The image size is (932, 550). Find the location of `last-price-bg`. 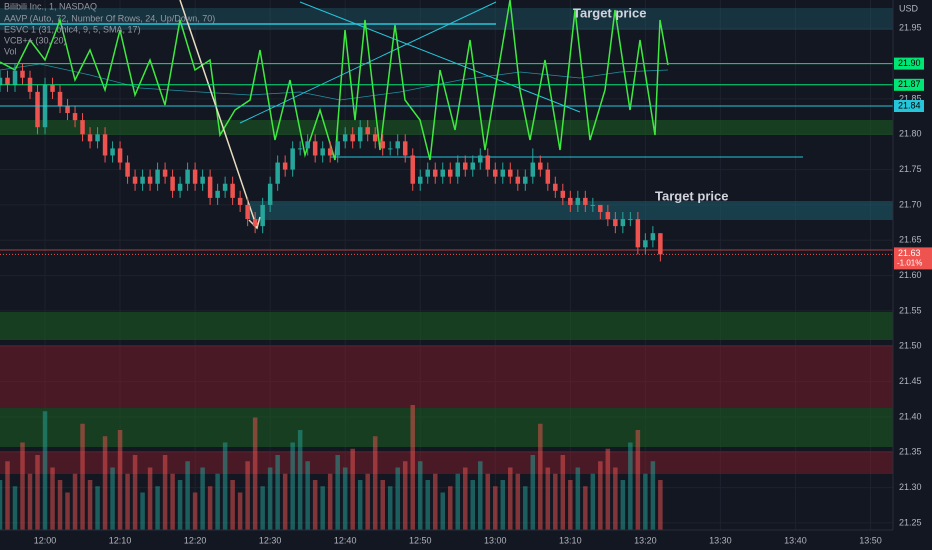

last-price-bg is located at coordinates (913, 258).